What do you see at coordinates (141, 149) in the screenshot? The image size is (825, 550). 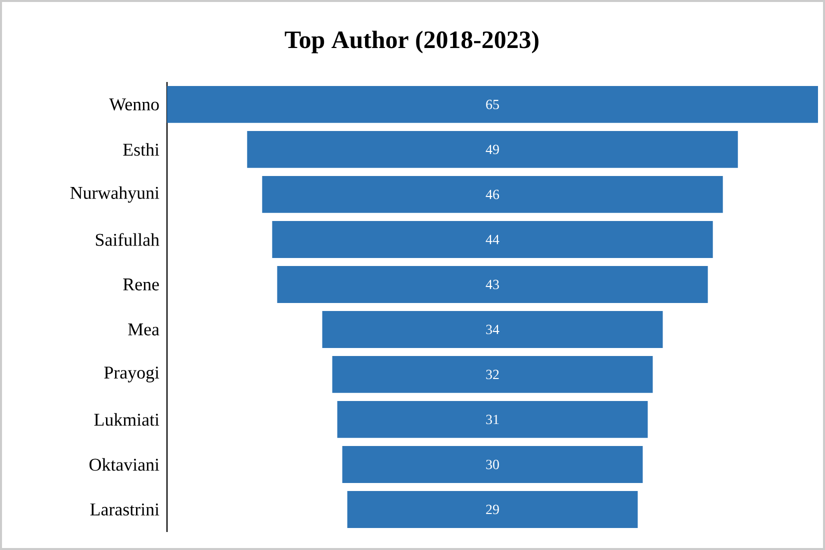 I see `category-label: Esthi` at bounding box center [141, 149].